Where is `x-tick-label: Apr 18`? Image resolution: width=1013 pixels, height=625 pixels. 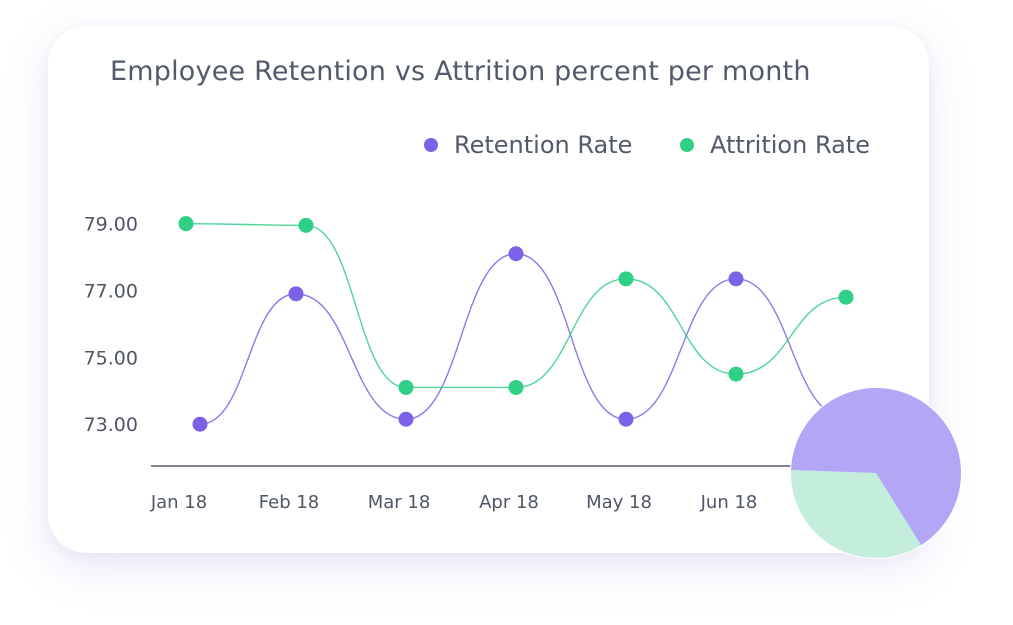
x-tick-label: Apr 18 is located at coordinates (509, 502).